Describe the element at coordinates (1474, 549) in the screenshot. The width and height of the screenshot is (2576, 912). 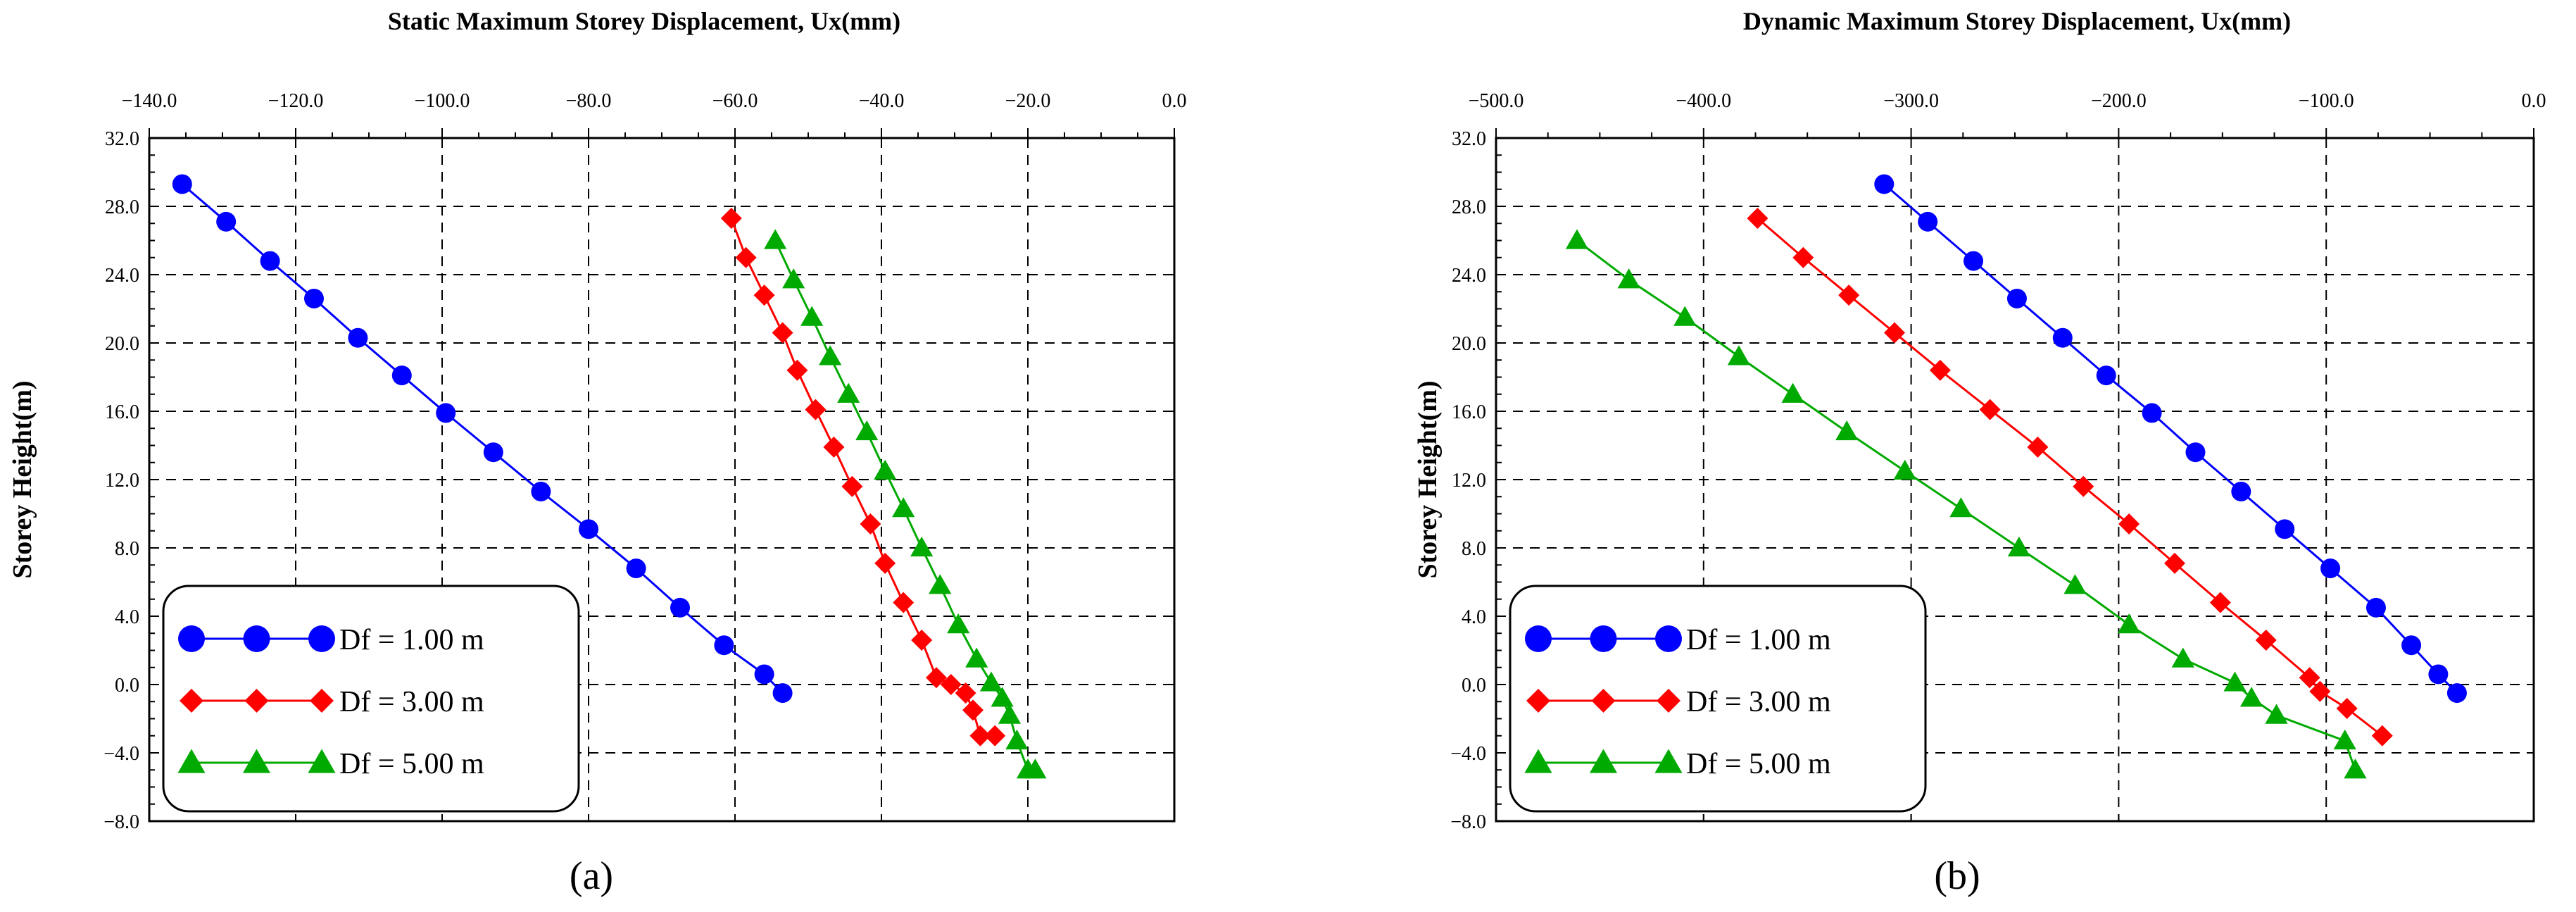
I see `y-tick-label: 8.0` at that location.